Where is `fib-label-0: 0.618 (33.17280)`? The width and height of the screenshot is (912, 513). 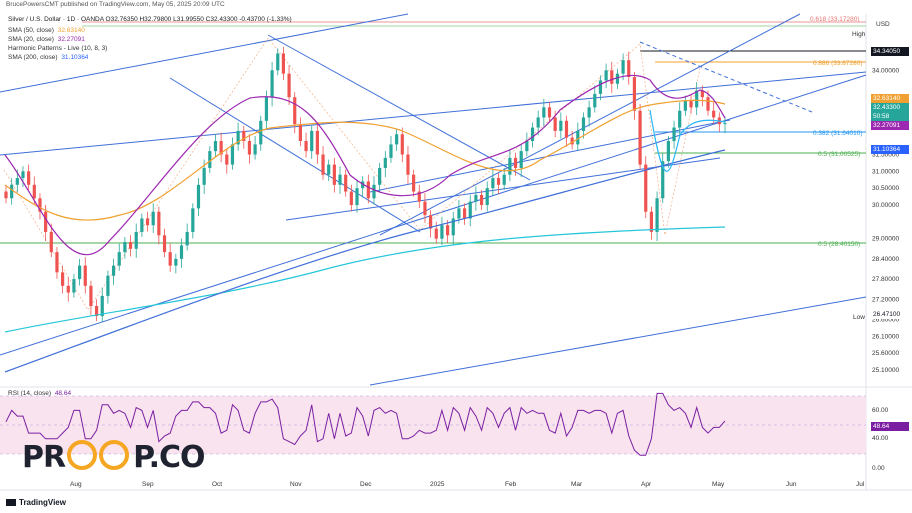
fib-label-0: 0.618 (33.17280) is located at coordinates (835, 19).